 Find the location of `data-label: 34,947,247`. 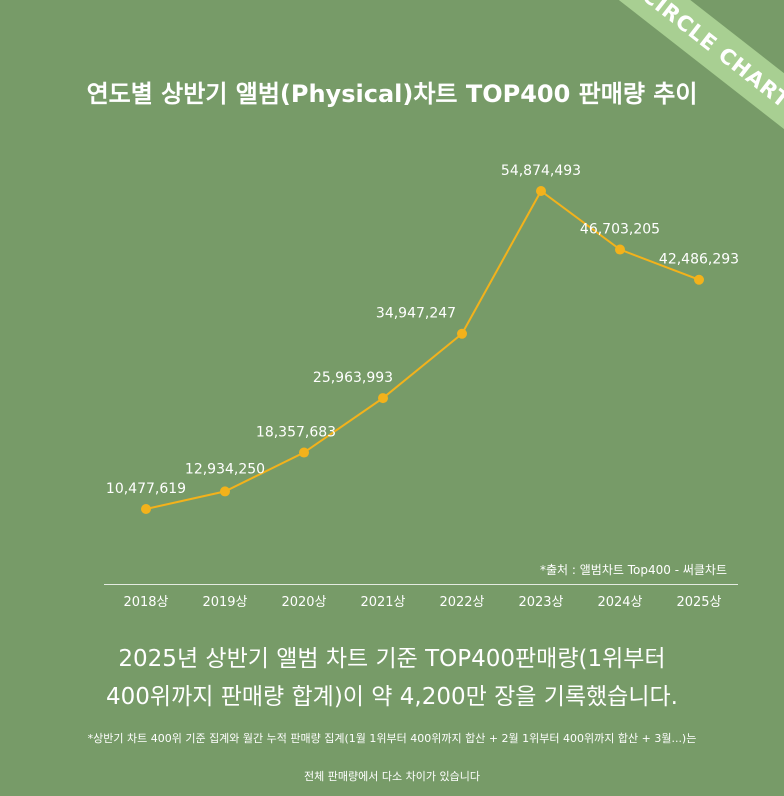

data-label: 34,947,247 is located at coordinates (416, 314).